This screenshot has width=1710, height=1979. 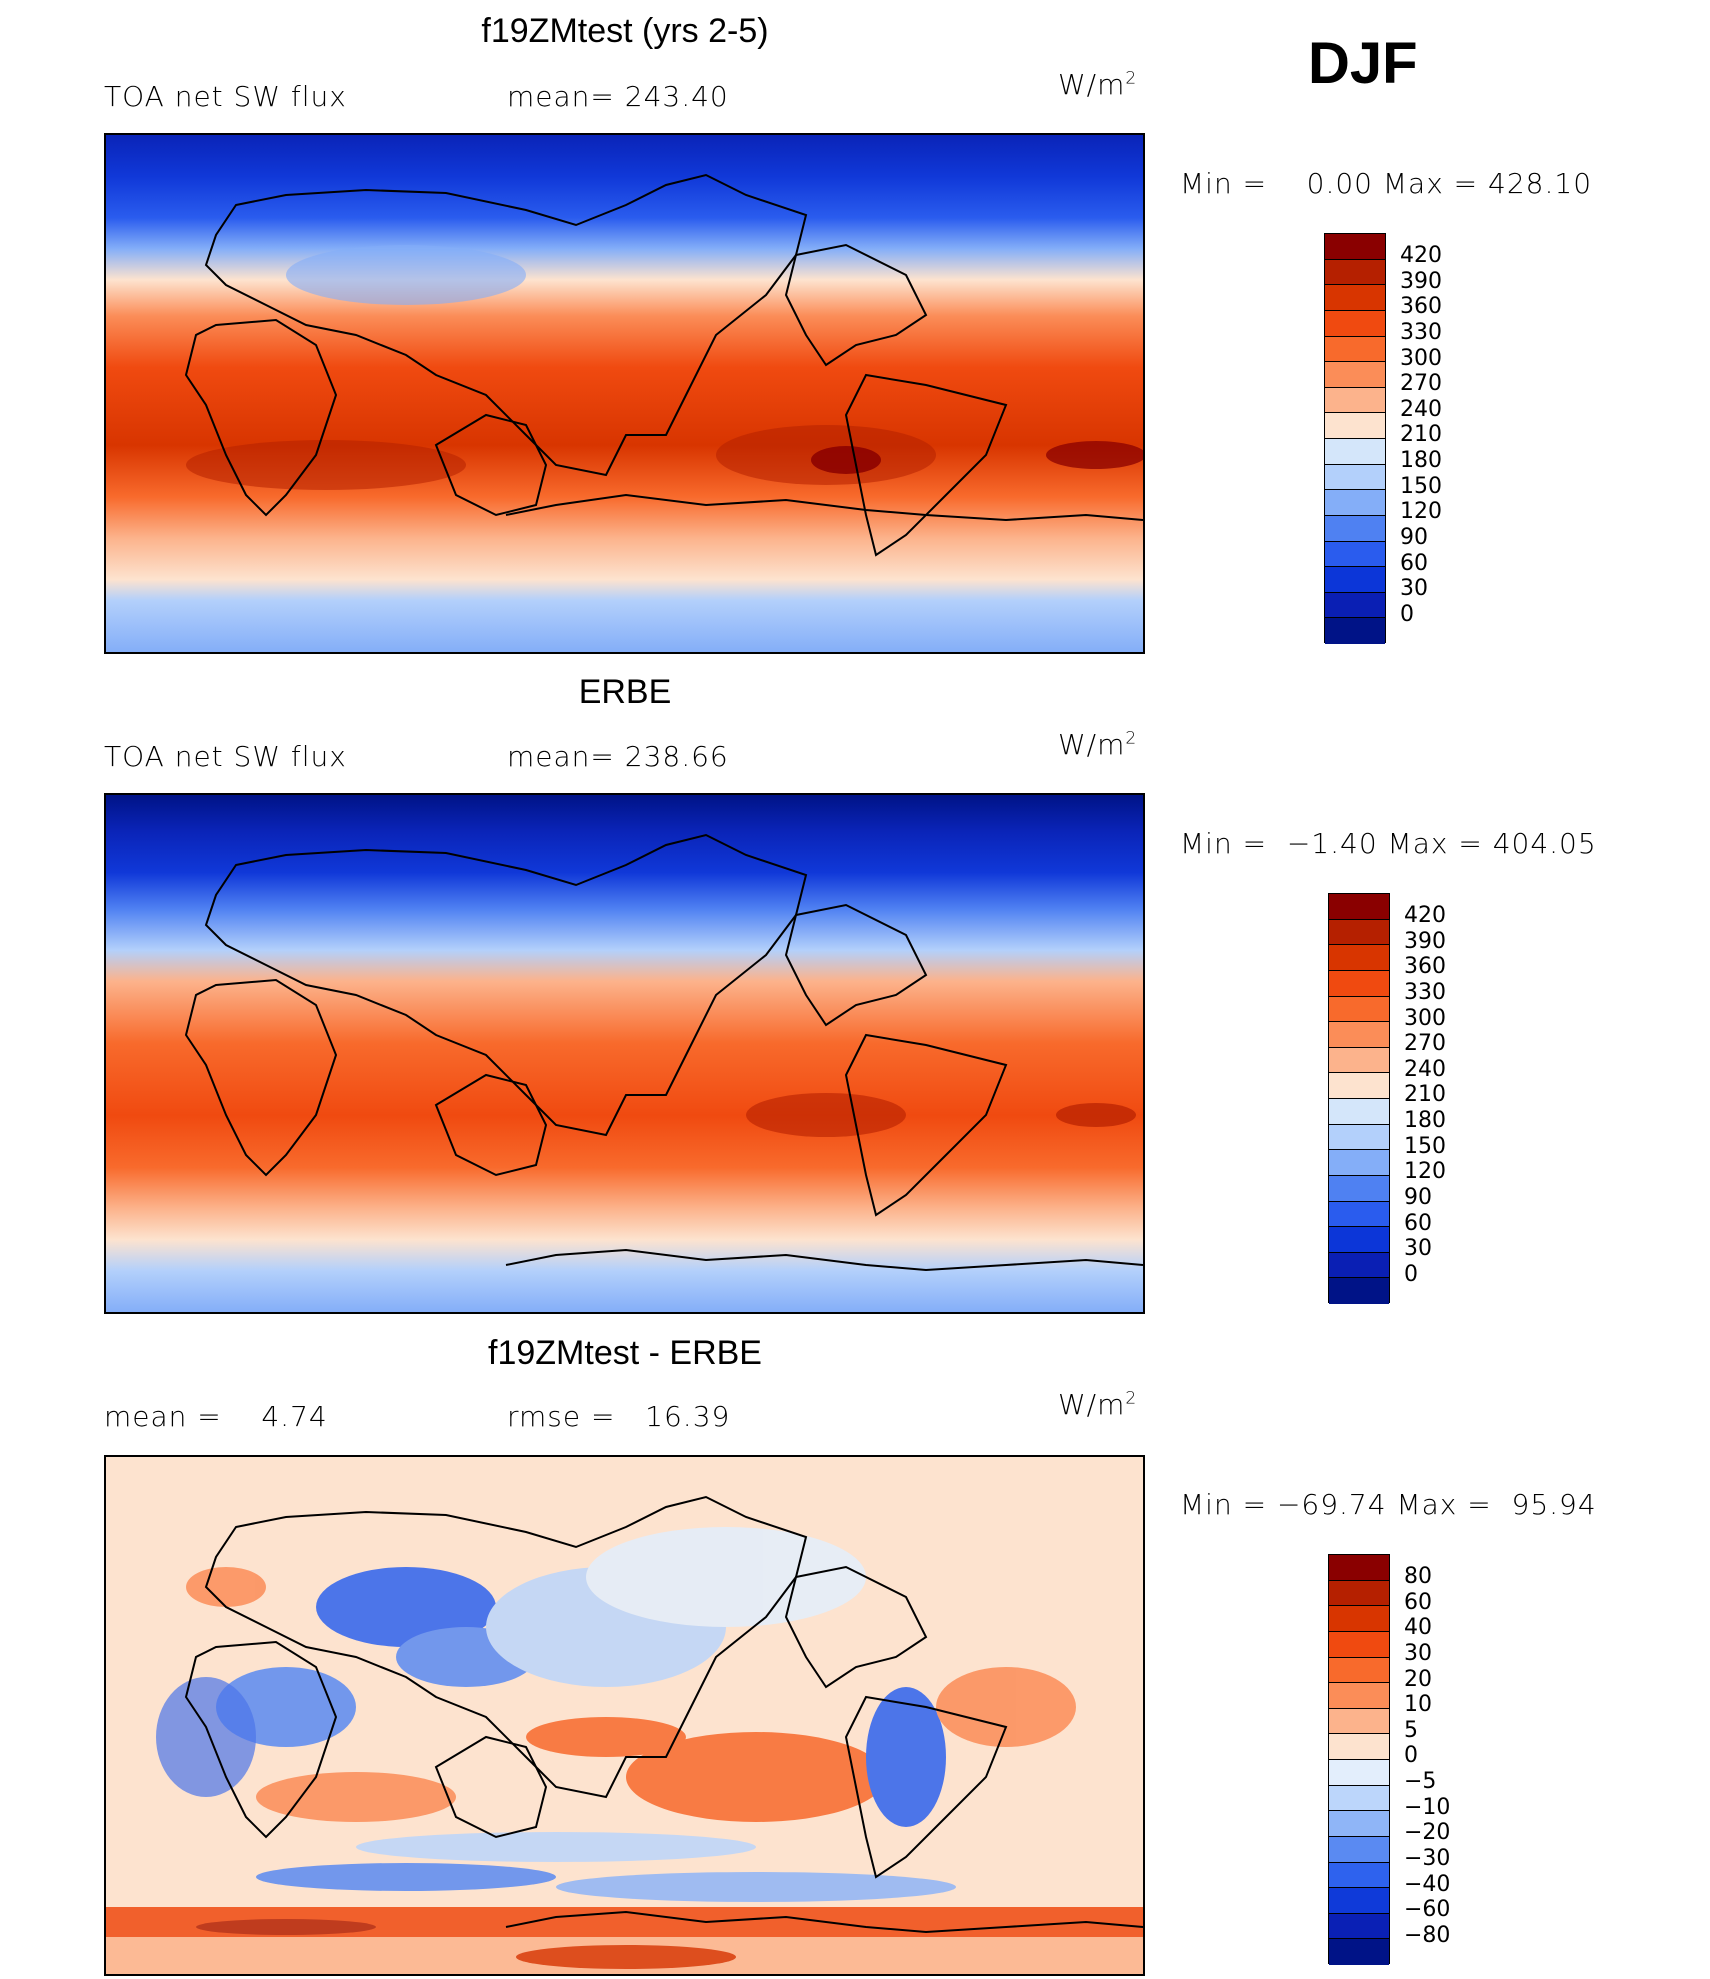 I want to click on colorbar-model, so click(x=1355, y=438).